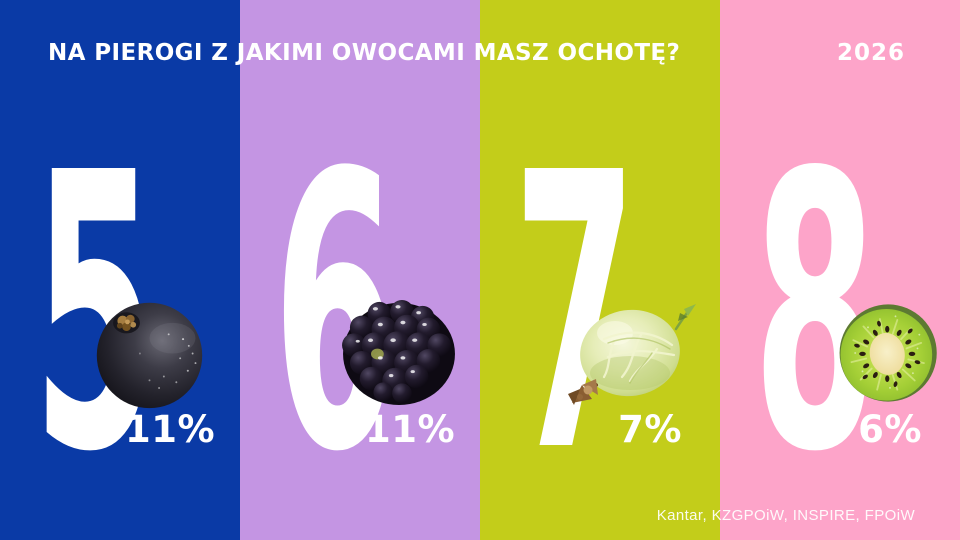  I want to click on percent-label: 6%, so click(890, 429).